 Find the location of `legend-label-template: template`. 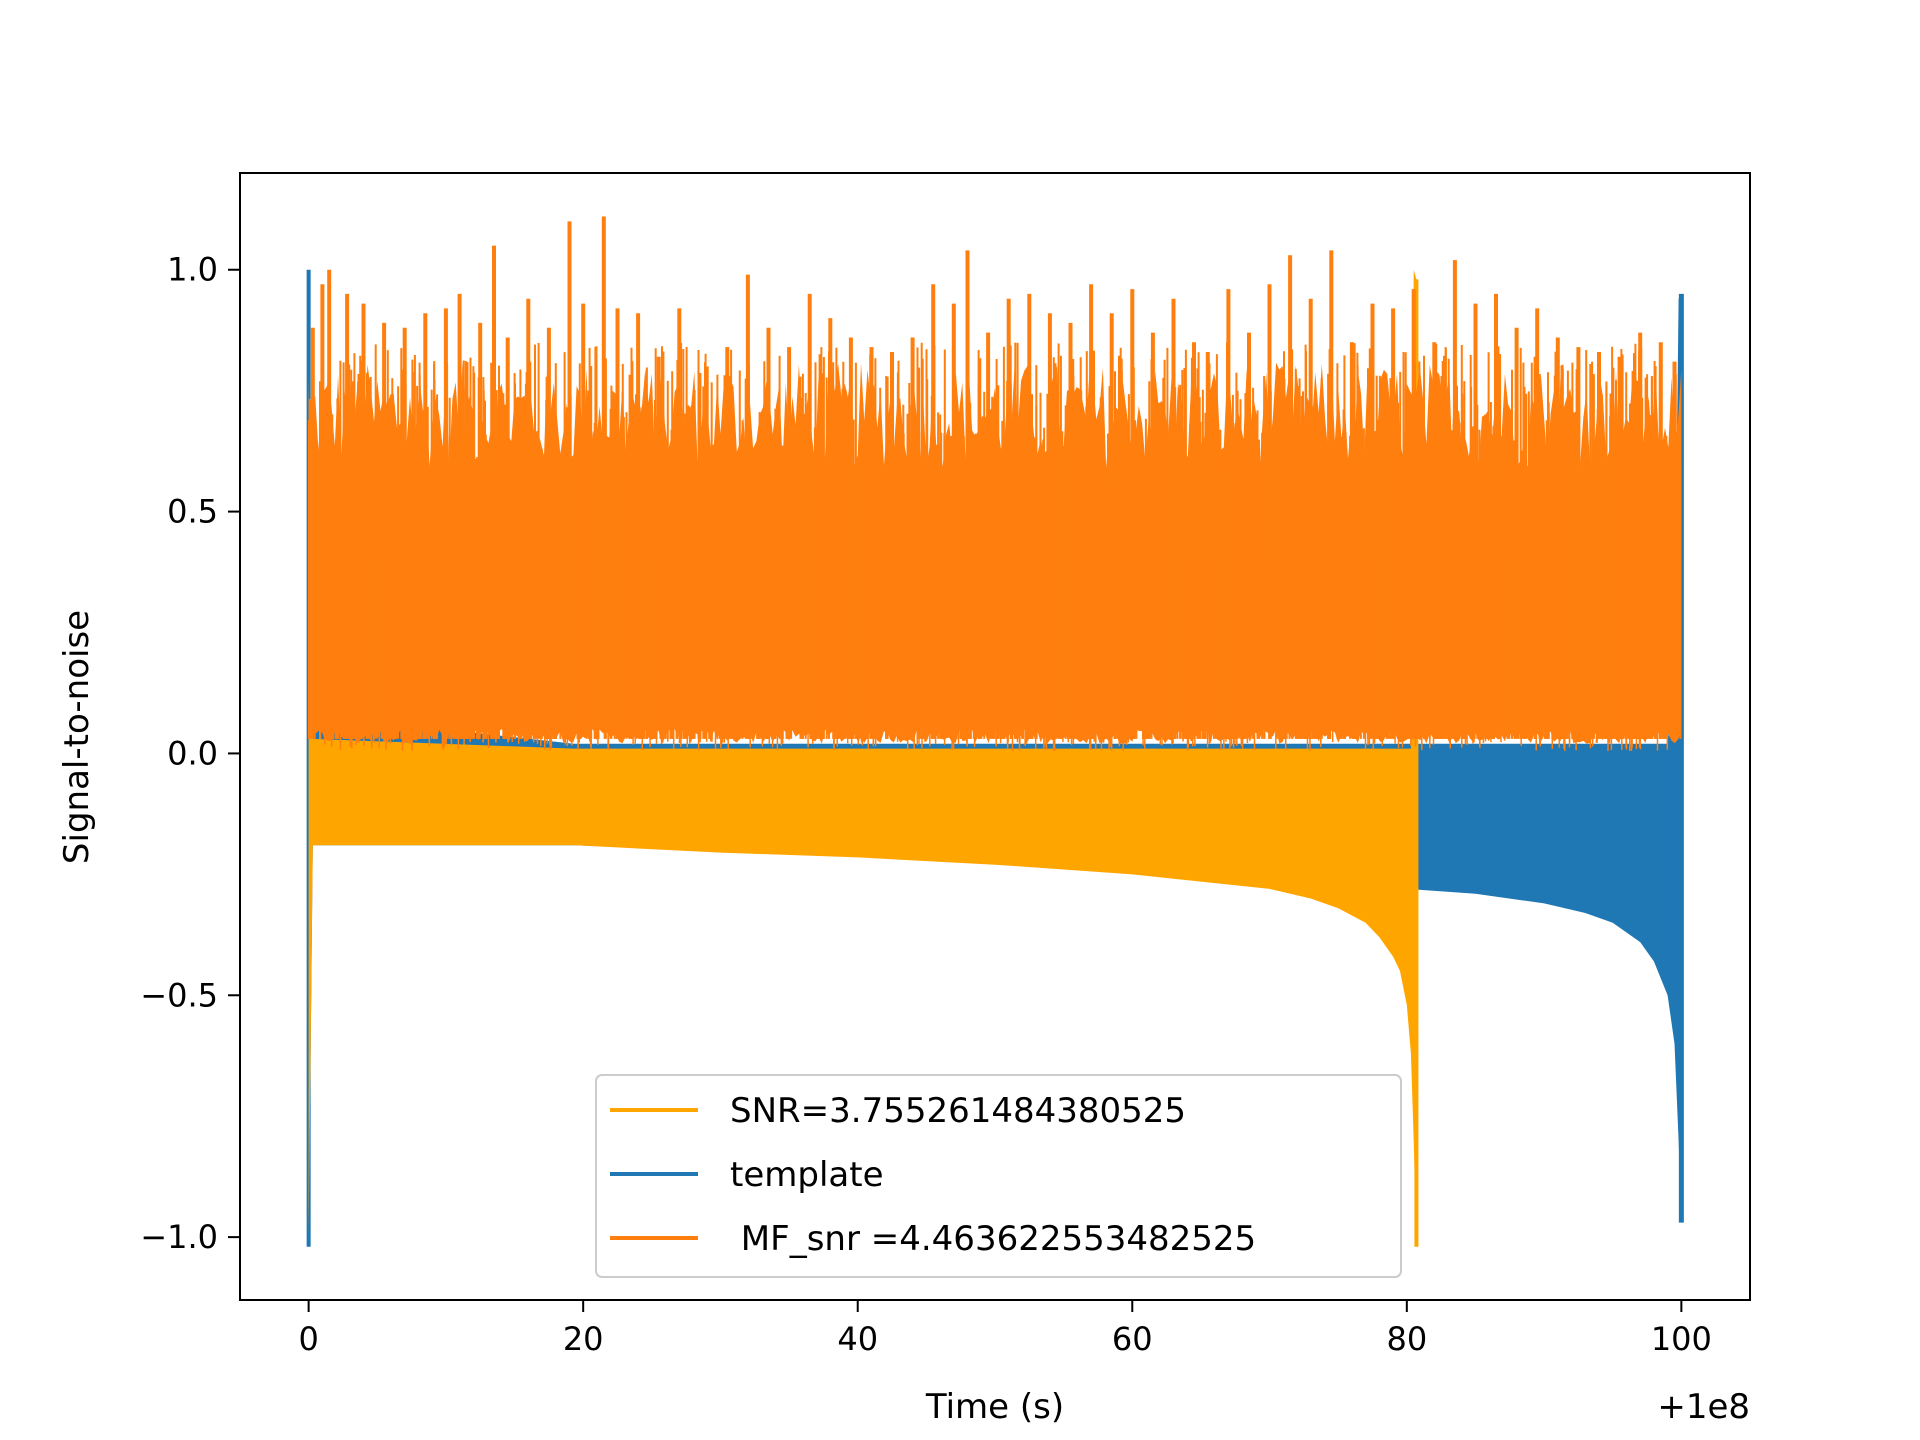

legend-label-template: template is located at coordinates (806, 1175).